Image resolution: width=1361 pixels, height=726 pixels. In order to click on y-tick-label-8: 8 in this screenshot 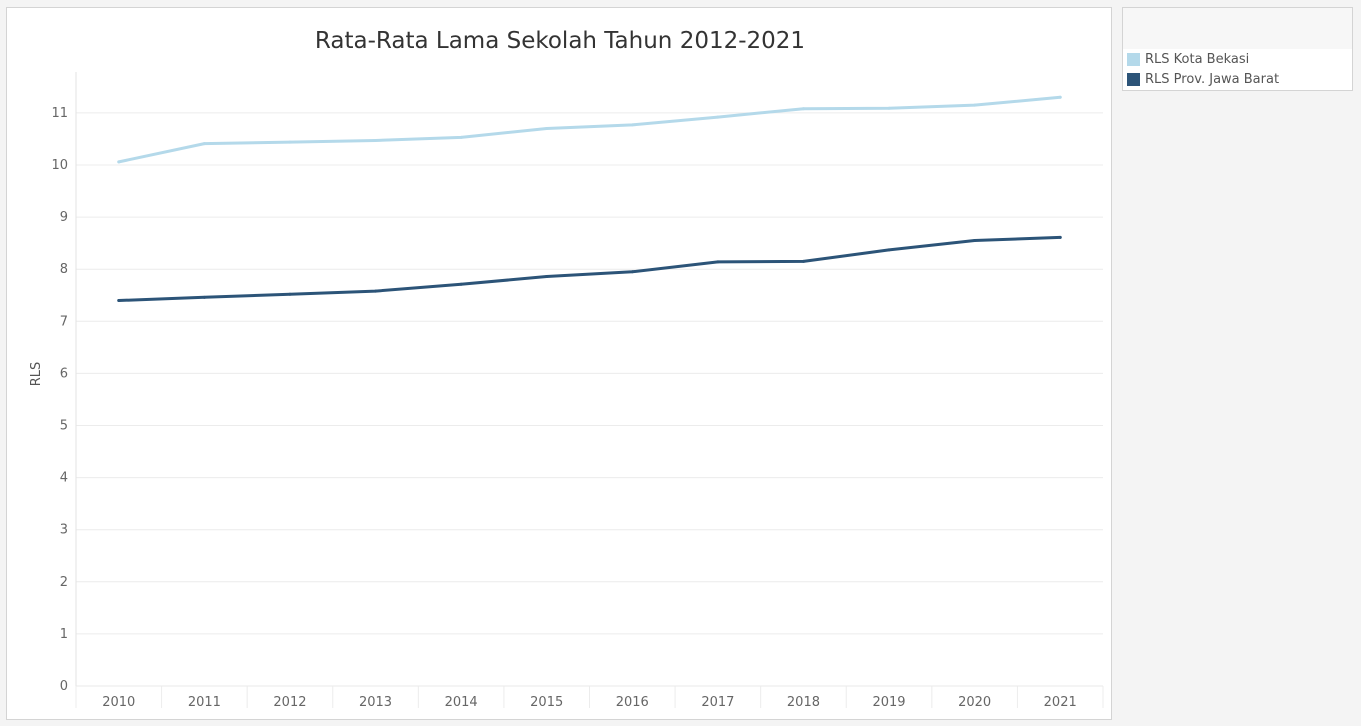, I will do `click(64, 269)`.